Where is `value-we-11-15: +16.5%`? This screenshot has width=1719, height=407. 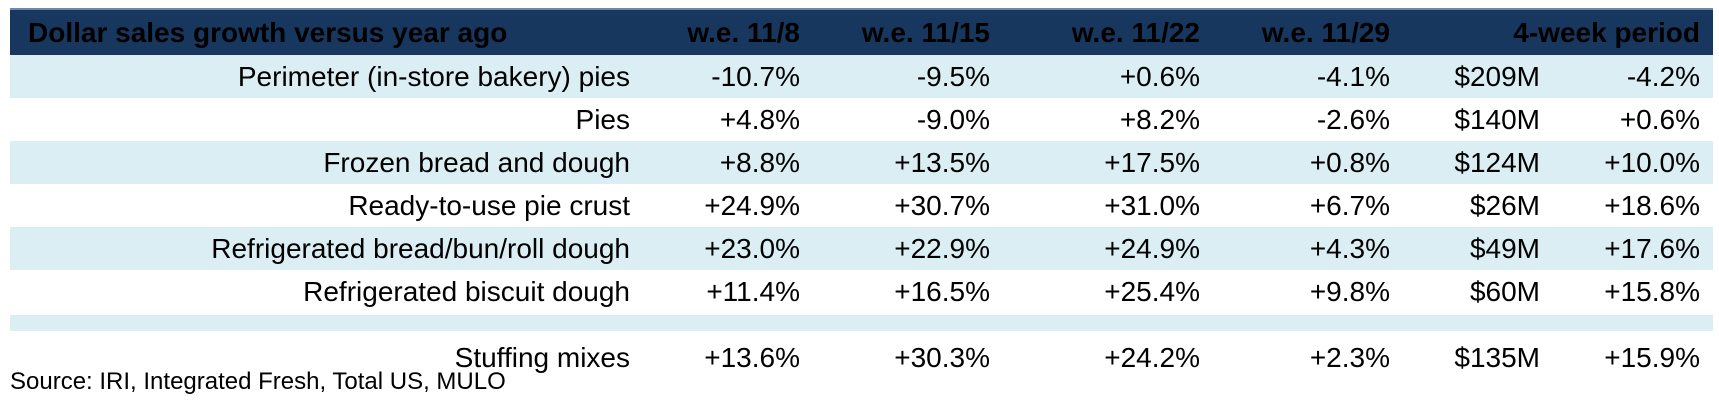 value-we-11-15: +16.5% is located at coordinates (942, 291).